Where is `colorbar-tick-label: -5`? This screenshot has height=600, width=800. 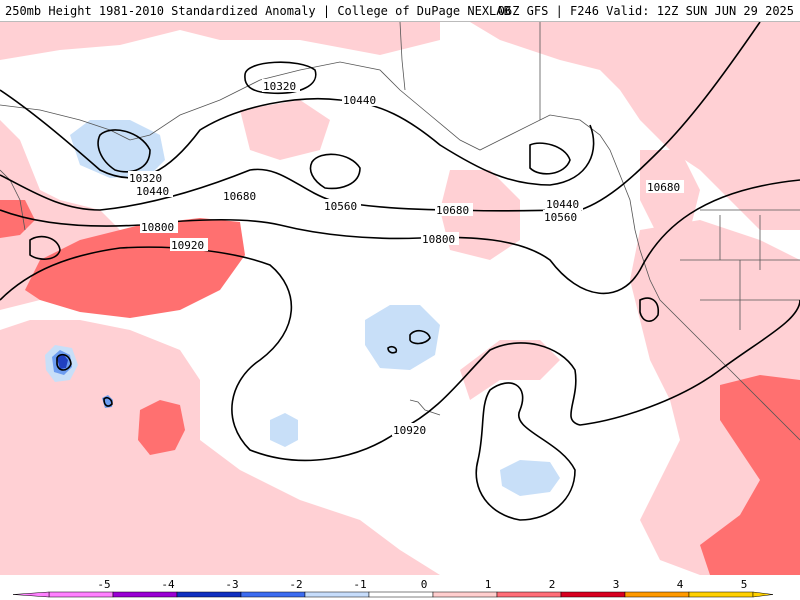 colorbar-tick-label: -5 is located at coordinates (103, 584).